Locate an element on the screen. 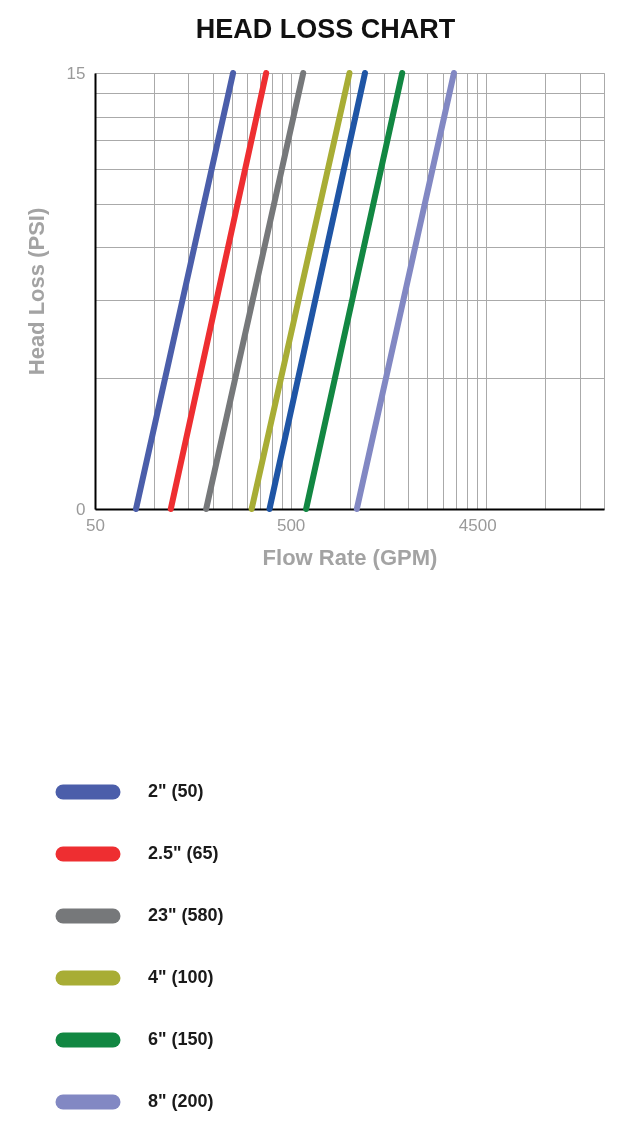  legend-label: 23" (580) is located at coordinates (186, 915).